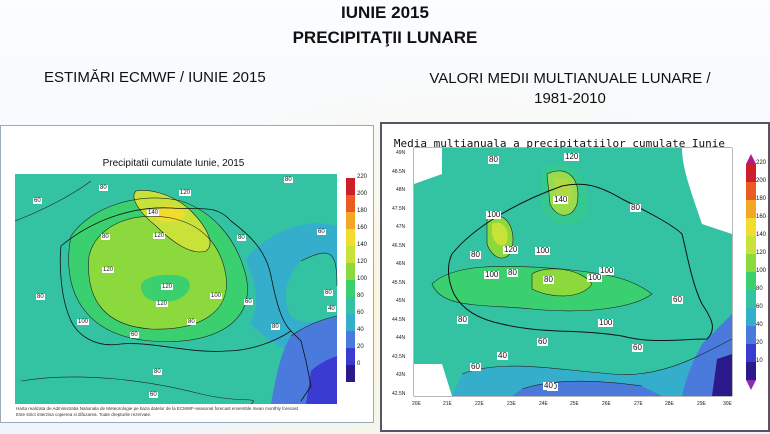  What do you see at coordinates (417, 404) in the screenshot?
I see `svg-text: 20E` at bounding box center [417, 404].